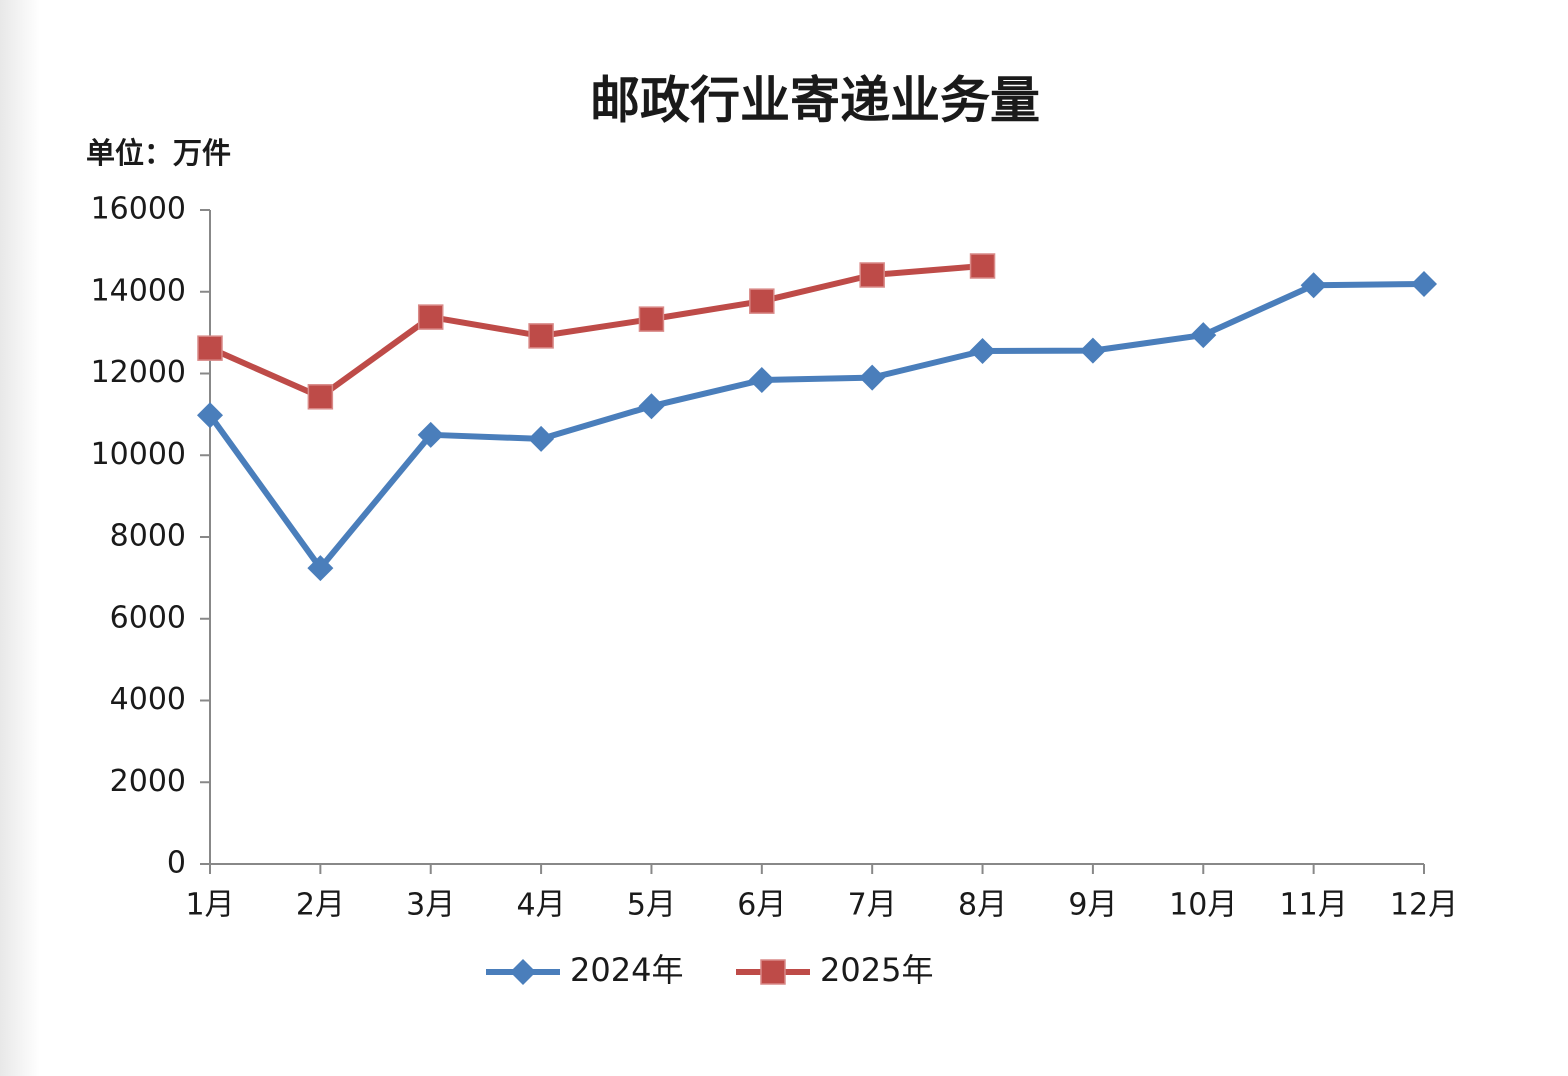 Image resolution: width=1568 pixels, height=1076 pixels. Describe the element at coordinates (320, 905) in the screenshot. I see `x-tick-label: 2月` at that location.